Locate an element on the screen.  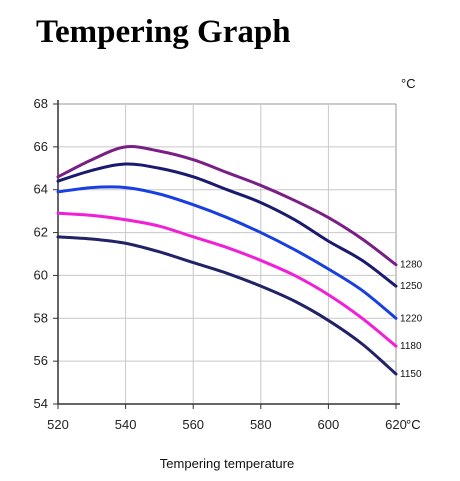
series-label-1150: 1150 is located at coordinates (411, 374).